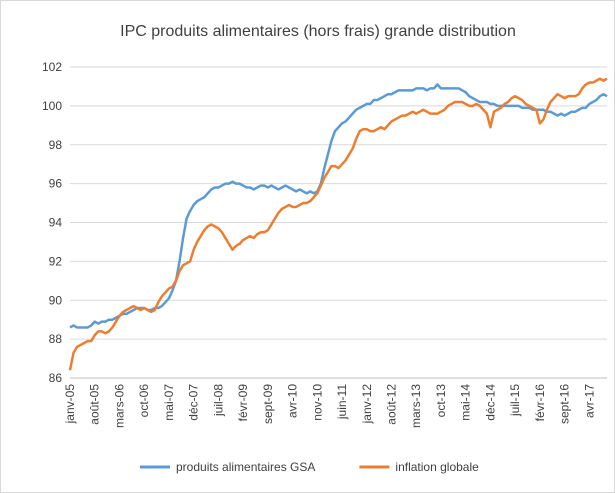 Image resolution: width=615 pixels, height=493 pixels. What do you see at coordinates (565, 404) in the screenshot?
I see `x-tick-label: sept-16` at bounding box center [565, 404].